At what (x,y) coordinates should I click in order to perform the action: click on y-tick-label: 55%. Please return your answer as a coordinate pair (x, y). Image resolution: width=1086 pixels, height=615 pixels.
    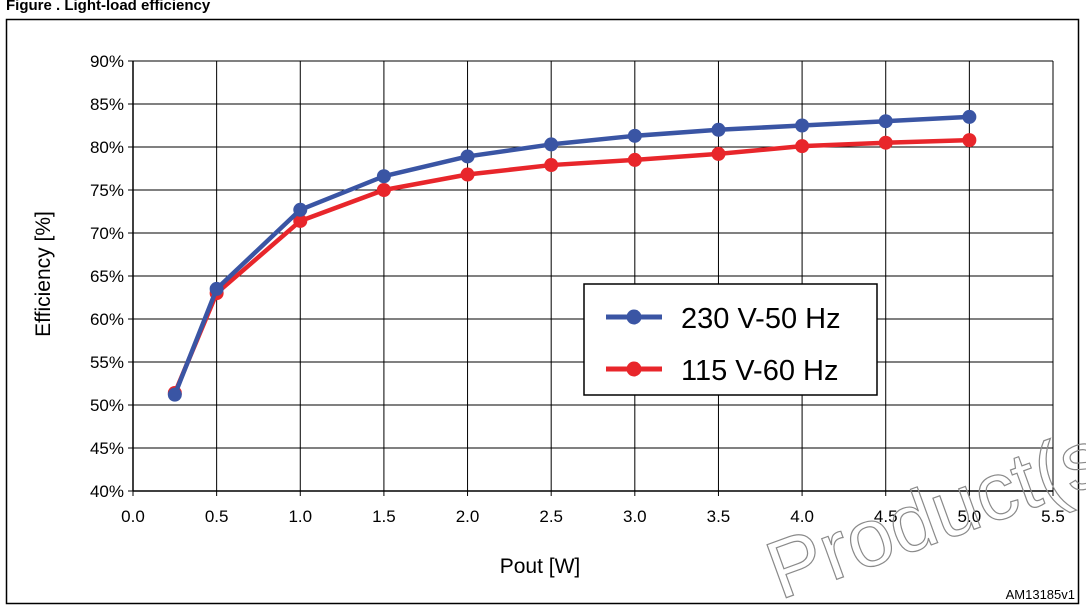
    Looking at the image, I should click on (107, 362).